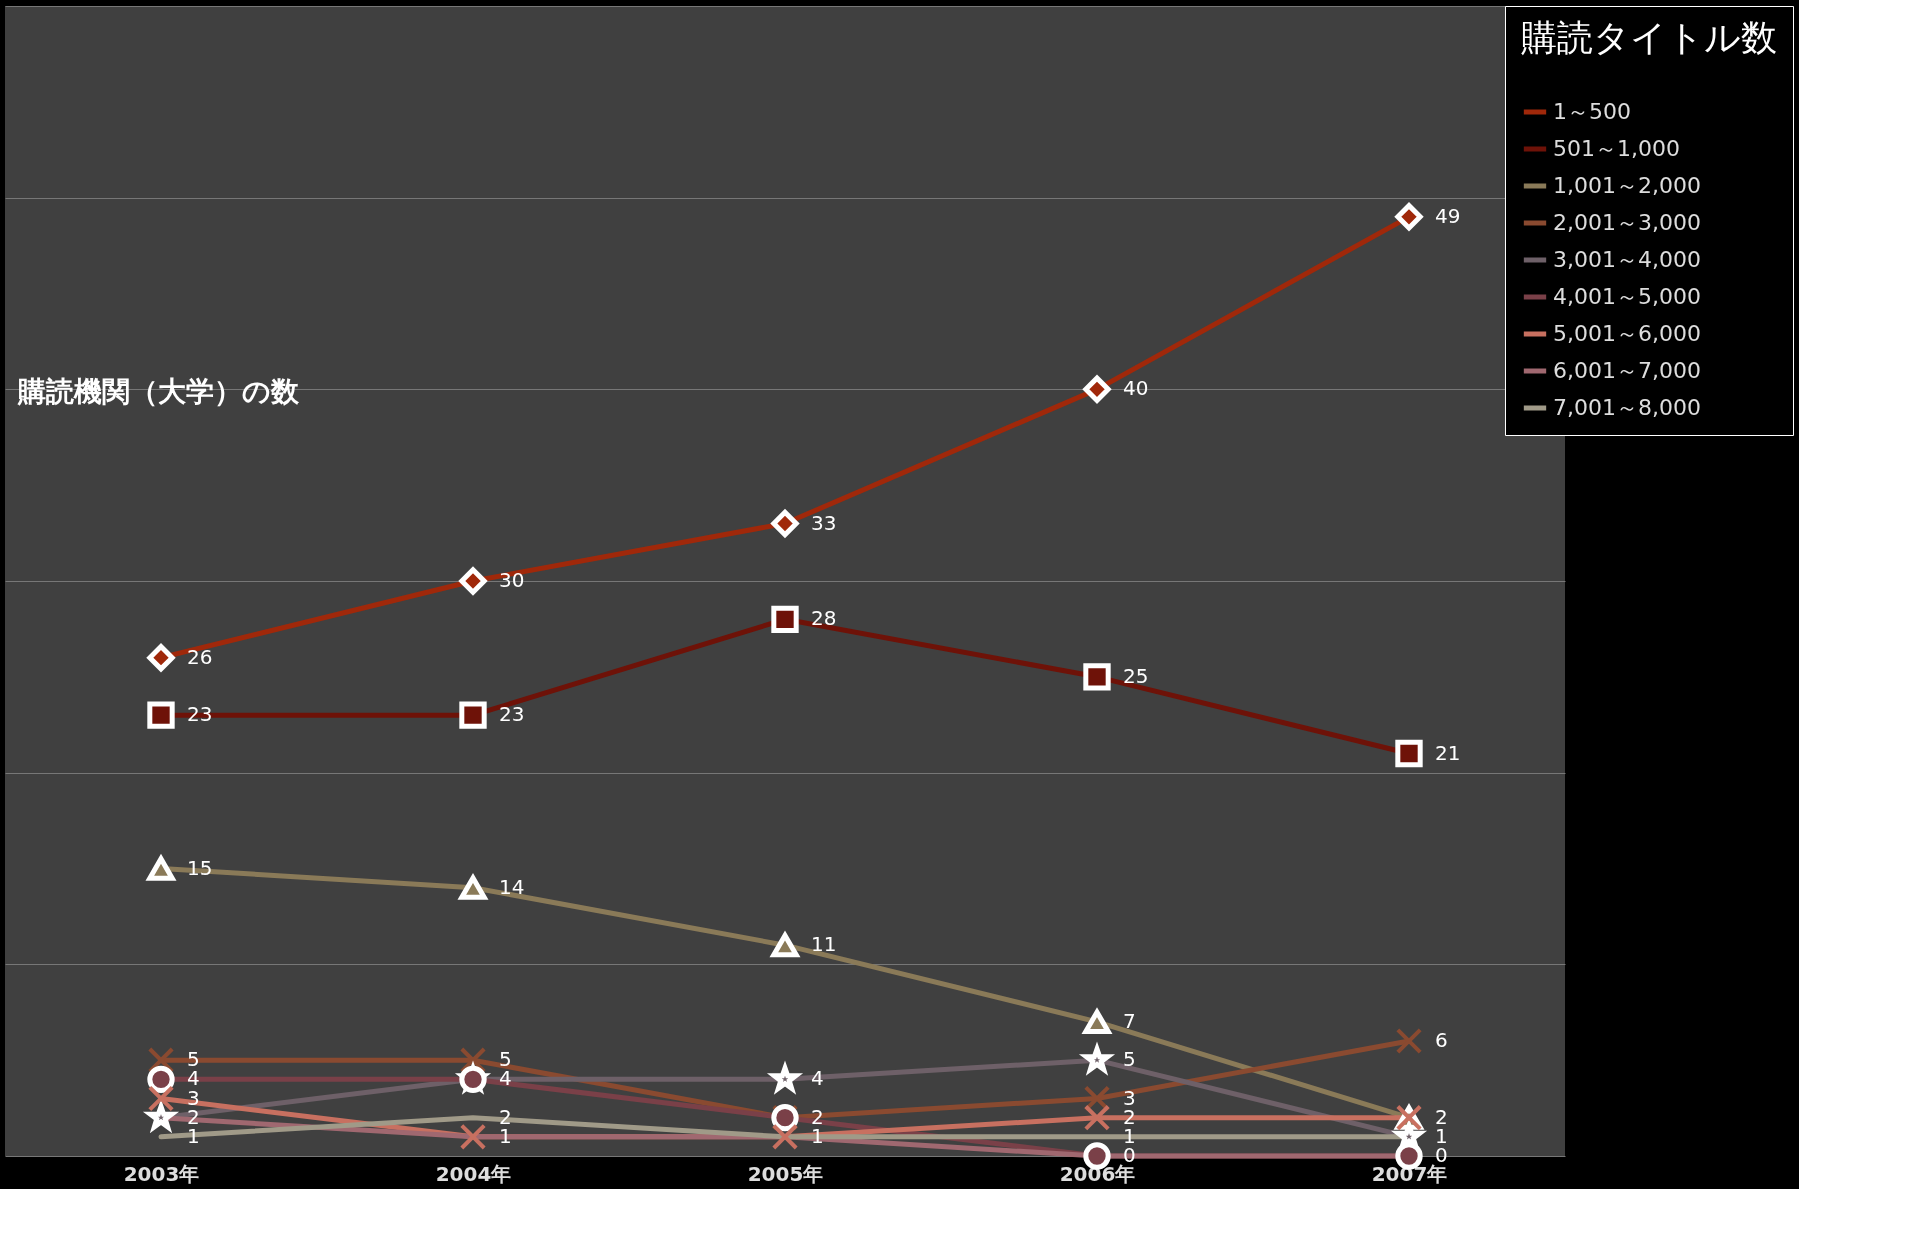  What do you see at coordinates (1136, 388) in the screenshot?
I see `data-label: 40` at bounding box center [1136, 388].